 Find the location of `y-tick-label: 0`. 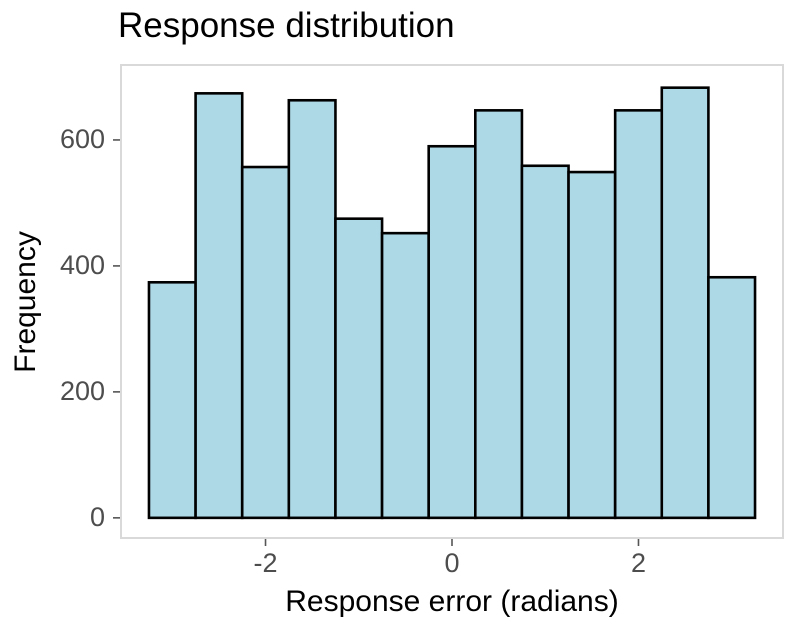

y-tick-label: 0 is located at coordinates (97, 517).